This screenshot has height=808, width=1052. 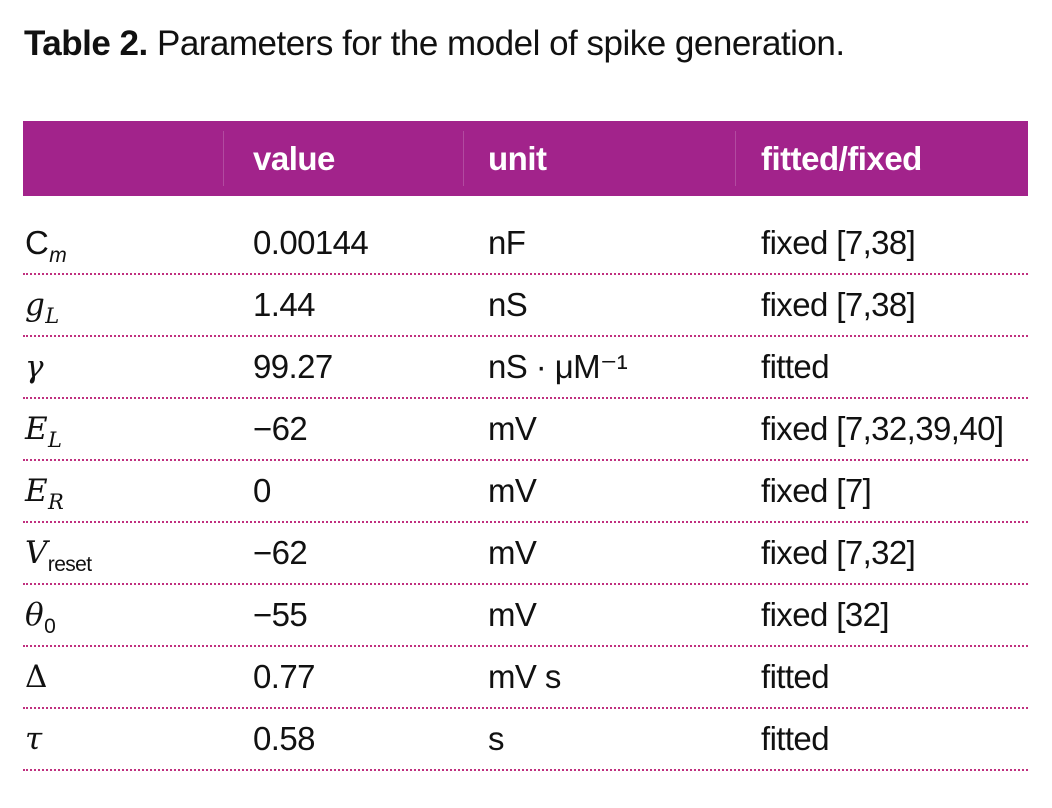 I want to click on param-status: fixed [7,32,39,40], so click(x=882, y=428).